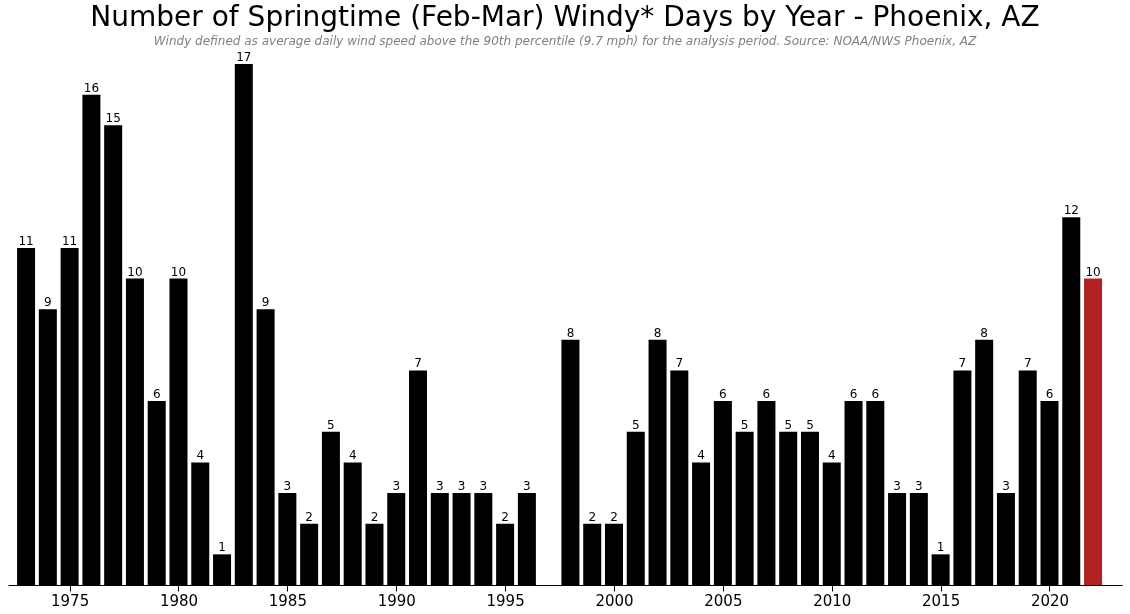 This screenshot has width=1130, height=614. I want to click on x-tick-label: 1980, so click(179, 600).